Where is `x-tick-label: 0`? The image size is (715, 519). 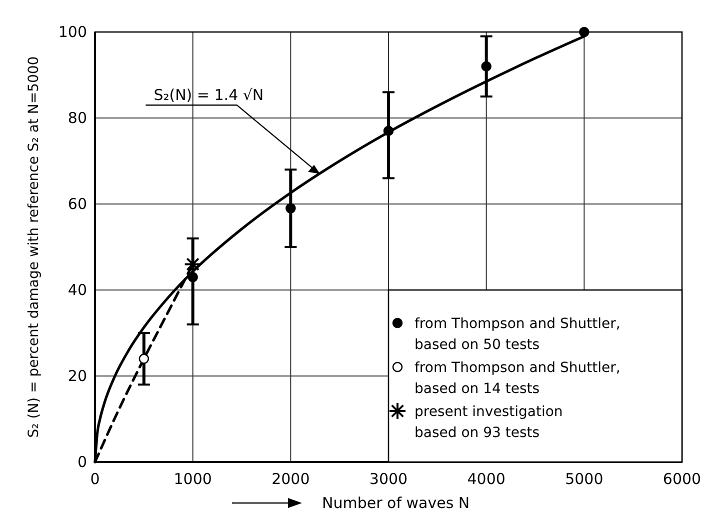 x-tick-label: 0 is located at coordinates (95, 479).